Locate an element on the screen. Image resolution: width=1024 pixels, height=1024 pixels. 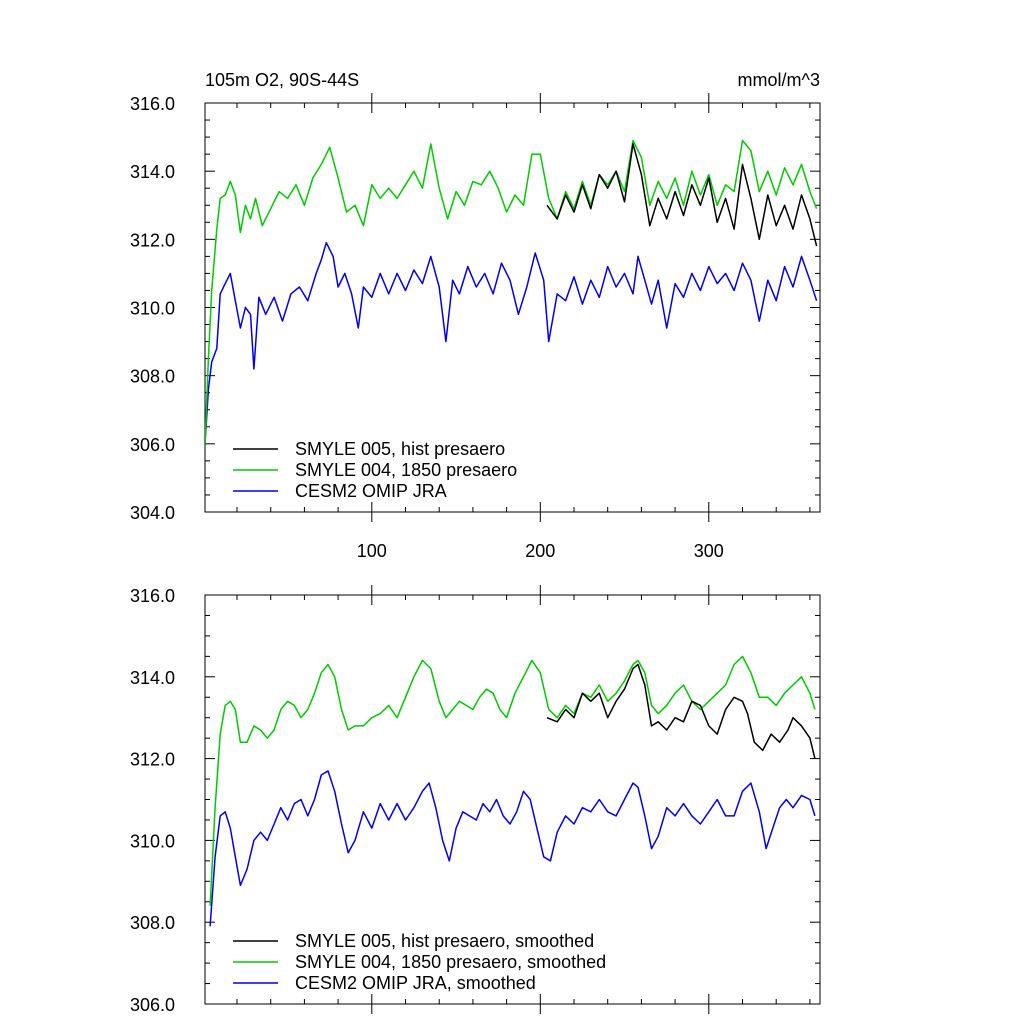
y-tick-label: 304.0 is located at coordinates (152, 513).